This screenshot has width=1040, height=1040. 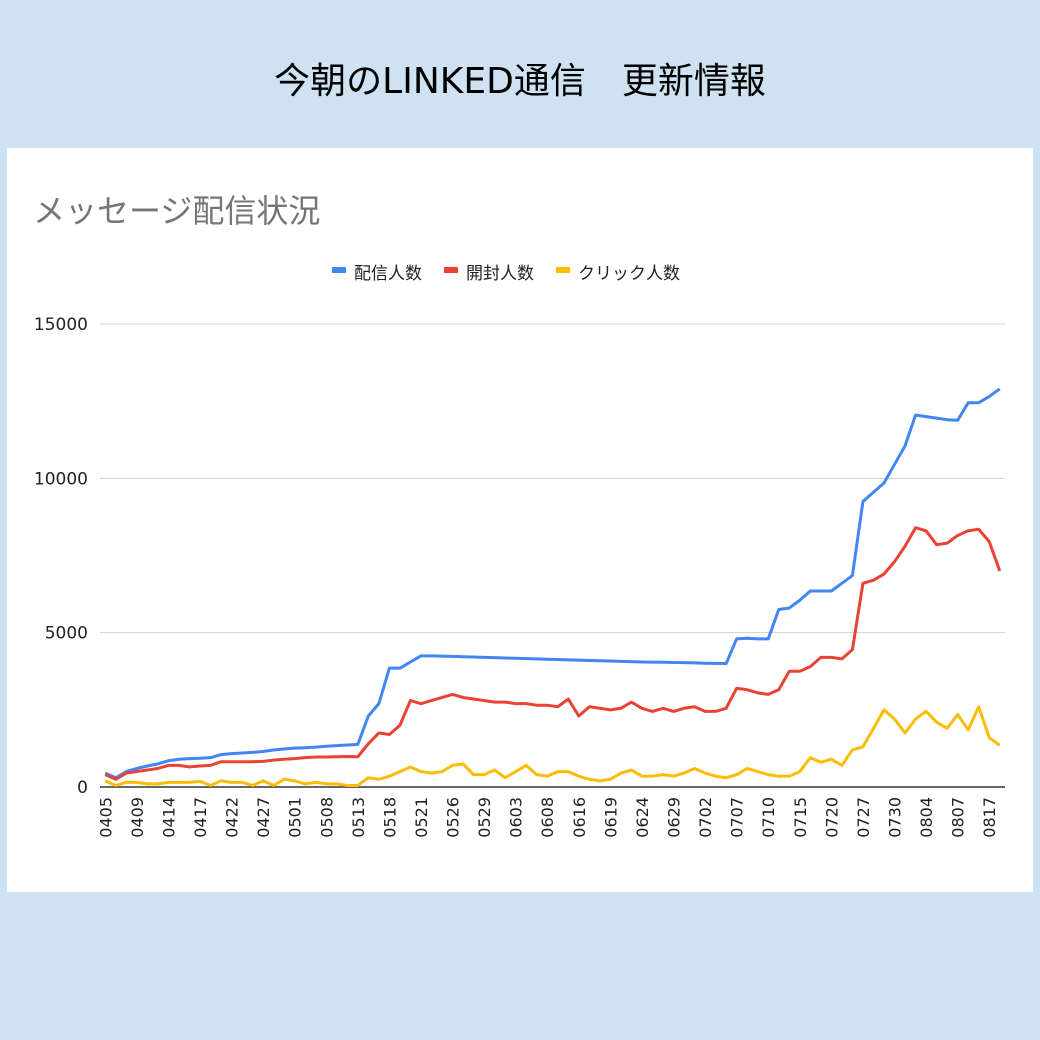 What do you see at coordinates (388, 274) in the screenshot?
I see `legend-label: 配信人数` at bounding box center [388, 274].